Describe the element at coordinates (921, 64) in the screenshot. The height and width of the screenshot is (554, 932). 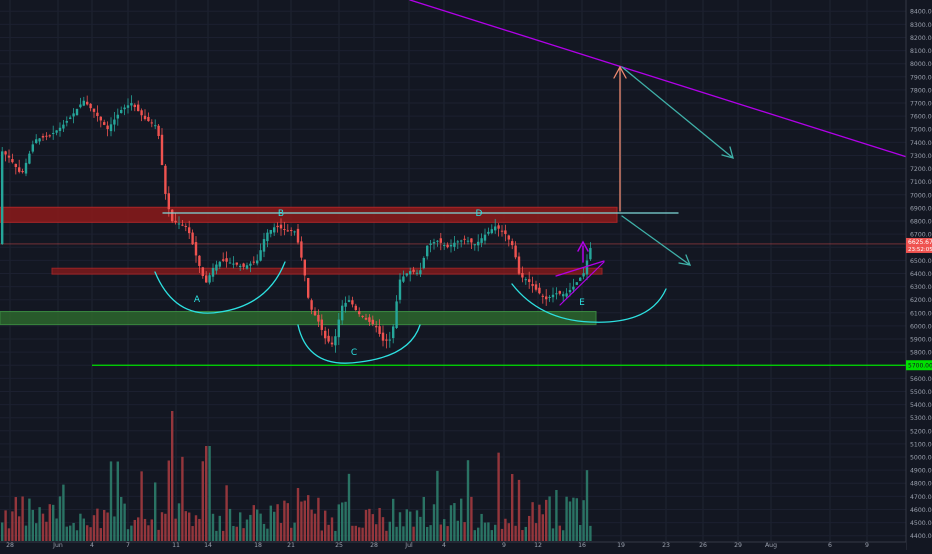
I see `price-tick-label: 8000.00` at that location.